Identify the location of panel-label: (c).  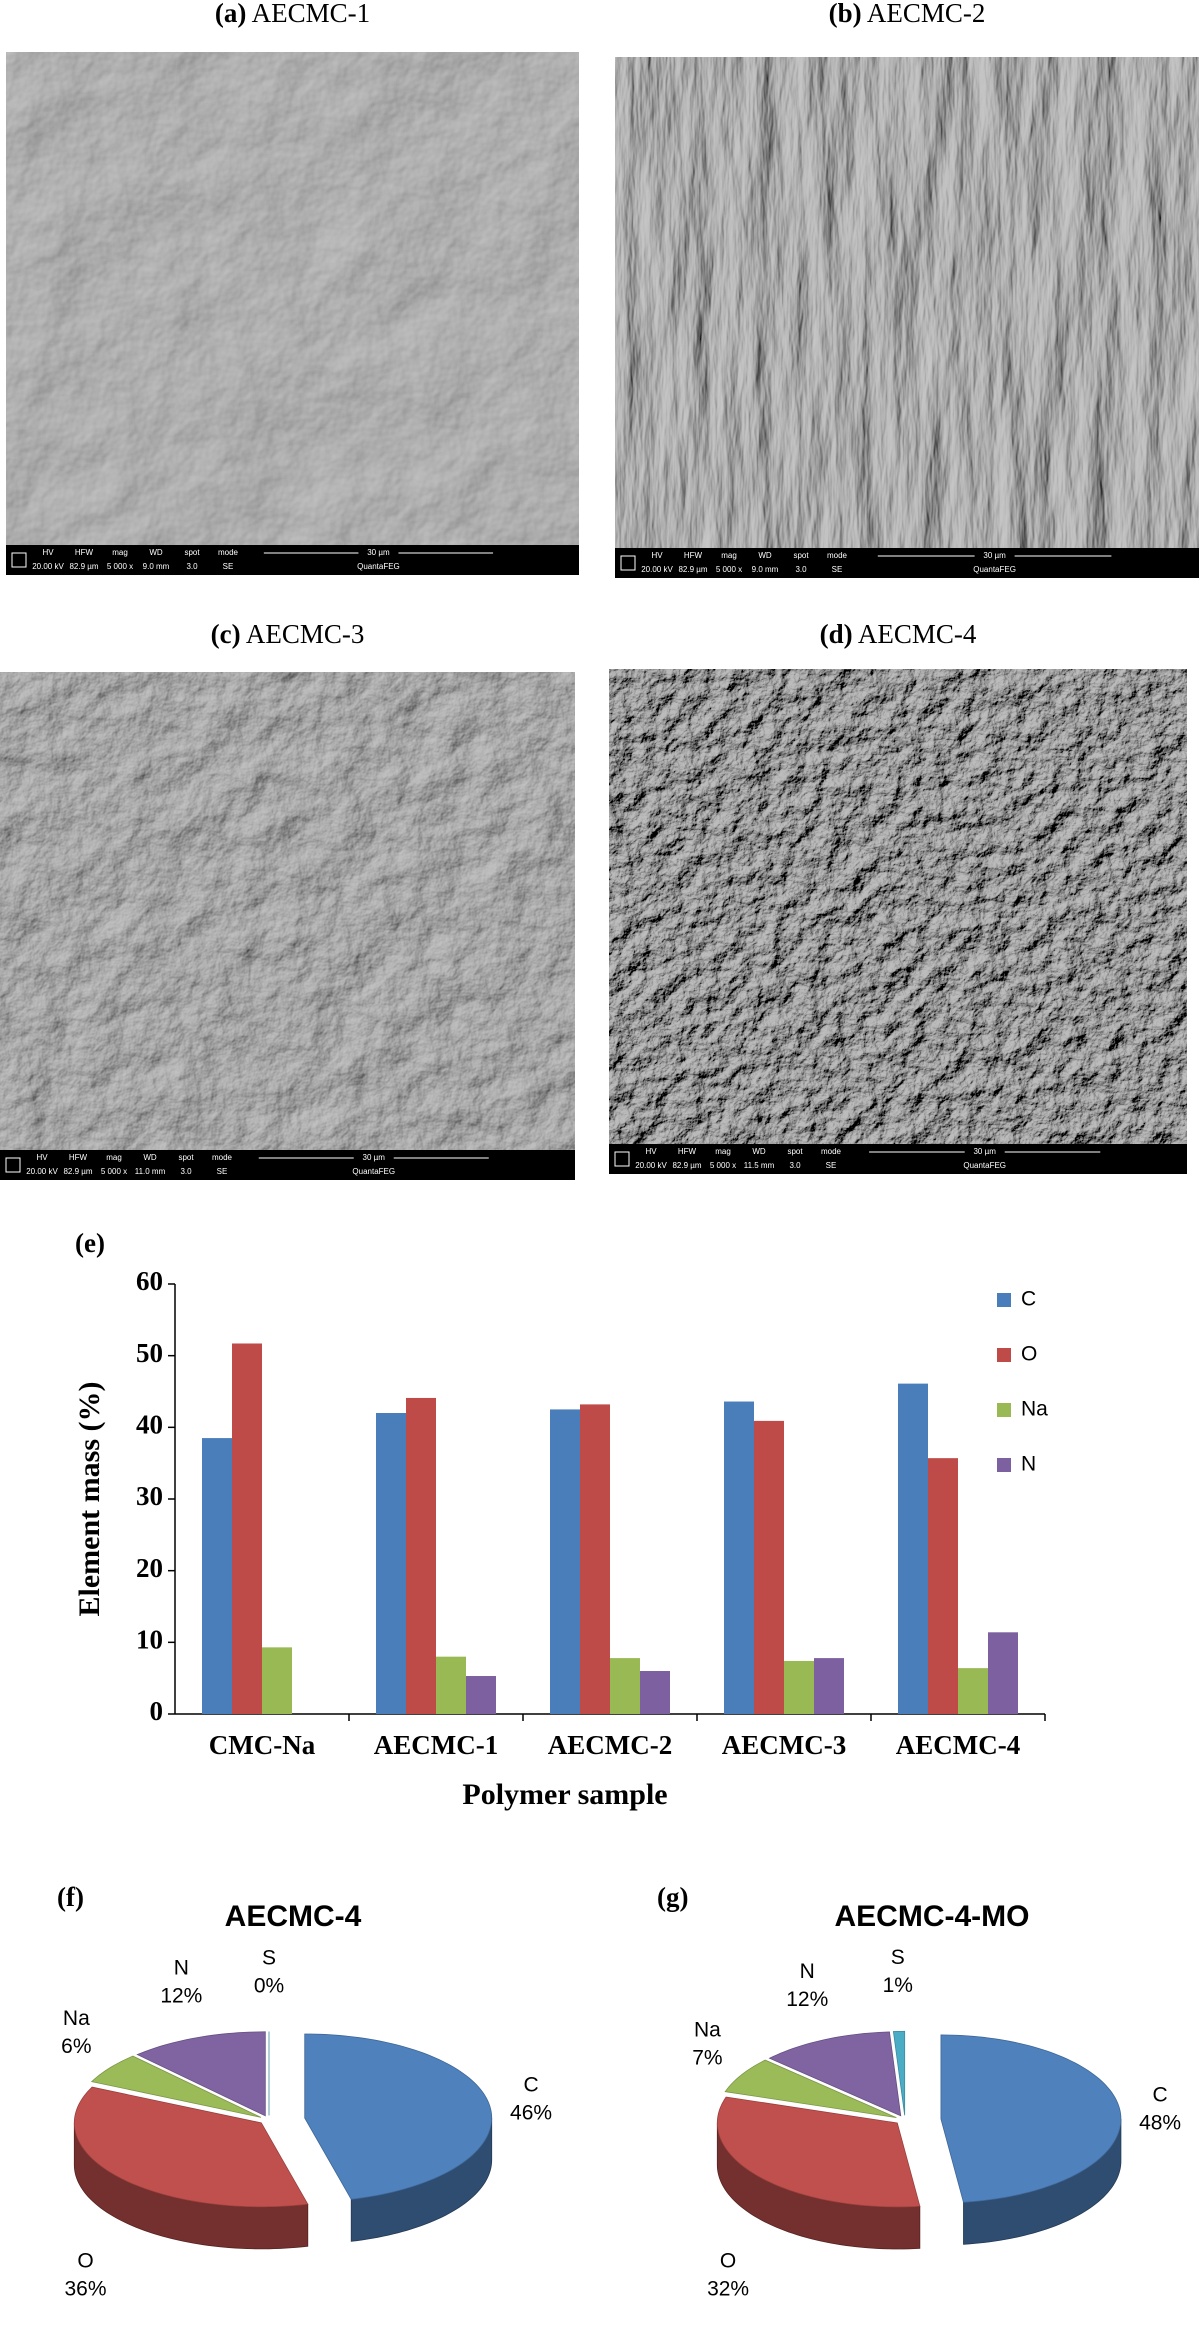
(226, 634).